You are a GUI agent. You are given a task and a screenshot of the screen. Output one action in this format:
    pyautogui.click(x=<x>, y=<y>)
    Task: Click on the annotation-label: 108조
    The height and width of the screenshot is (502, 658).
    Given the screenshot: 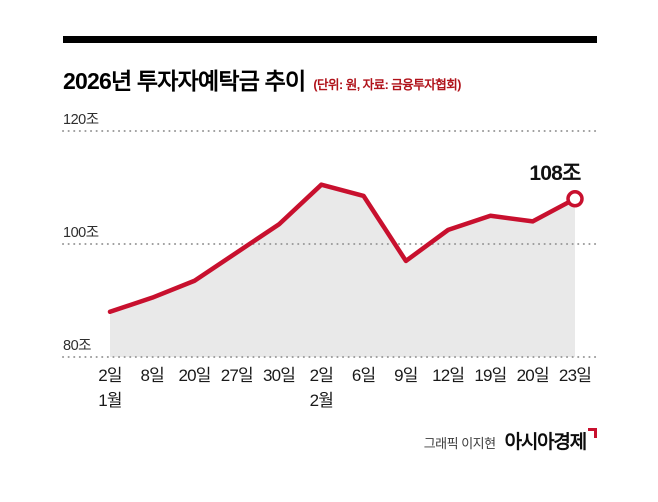 What is the action you would take?
    pyautogui.click(x=555, y=173)
    